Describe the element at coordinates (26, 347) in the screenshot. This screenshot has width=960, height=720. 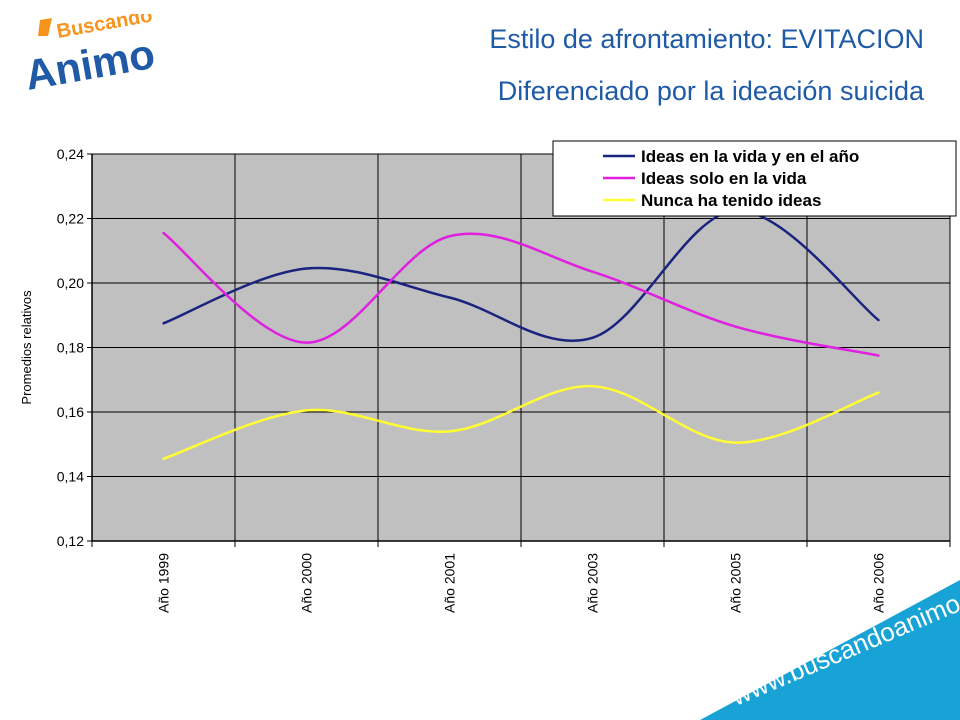
I see `y-axis-title: Promedios relativos` at that location.